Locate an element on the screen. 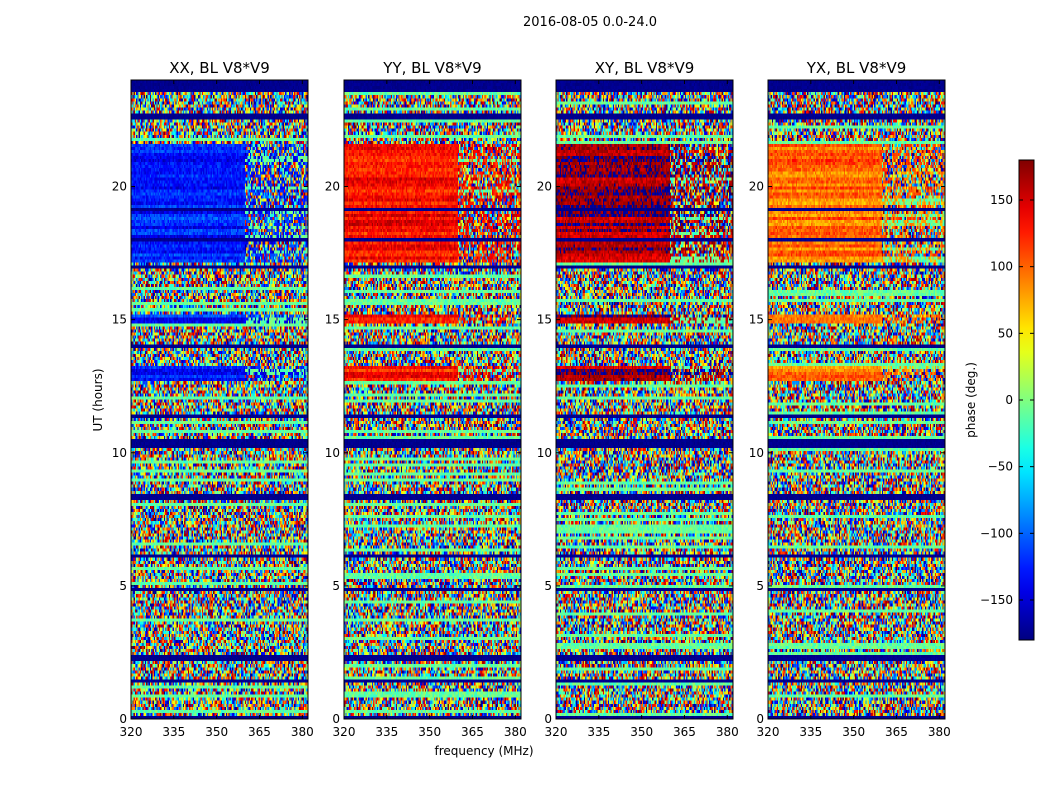  colorbar-tick-label: 0 is located at coordinates (1009, 400).